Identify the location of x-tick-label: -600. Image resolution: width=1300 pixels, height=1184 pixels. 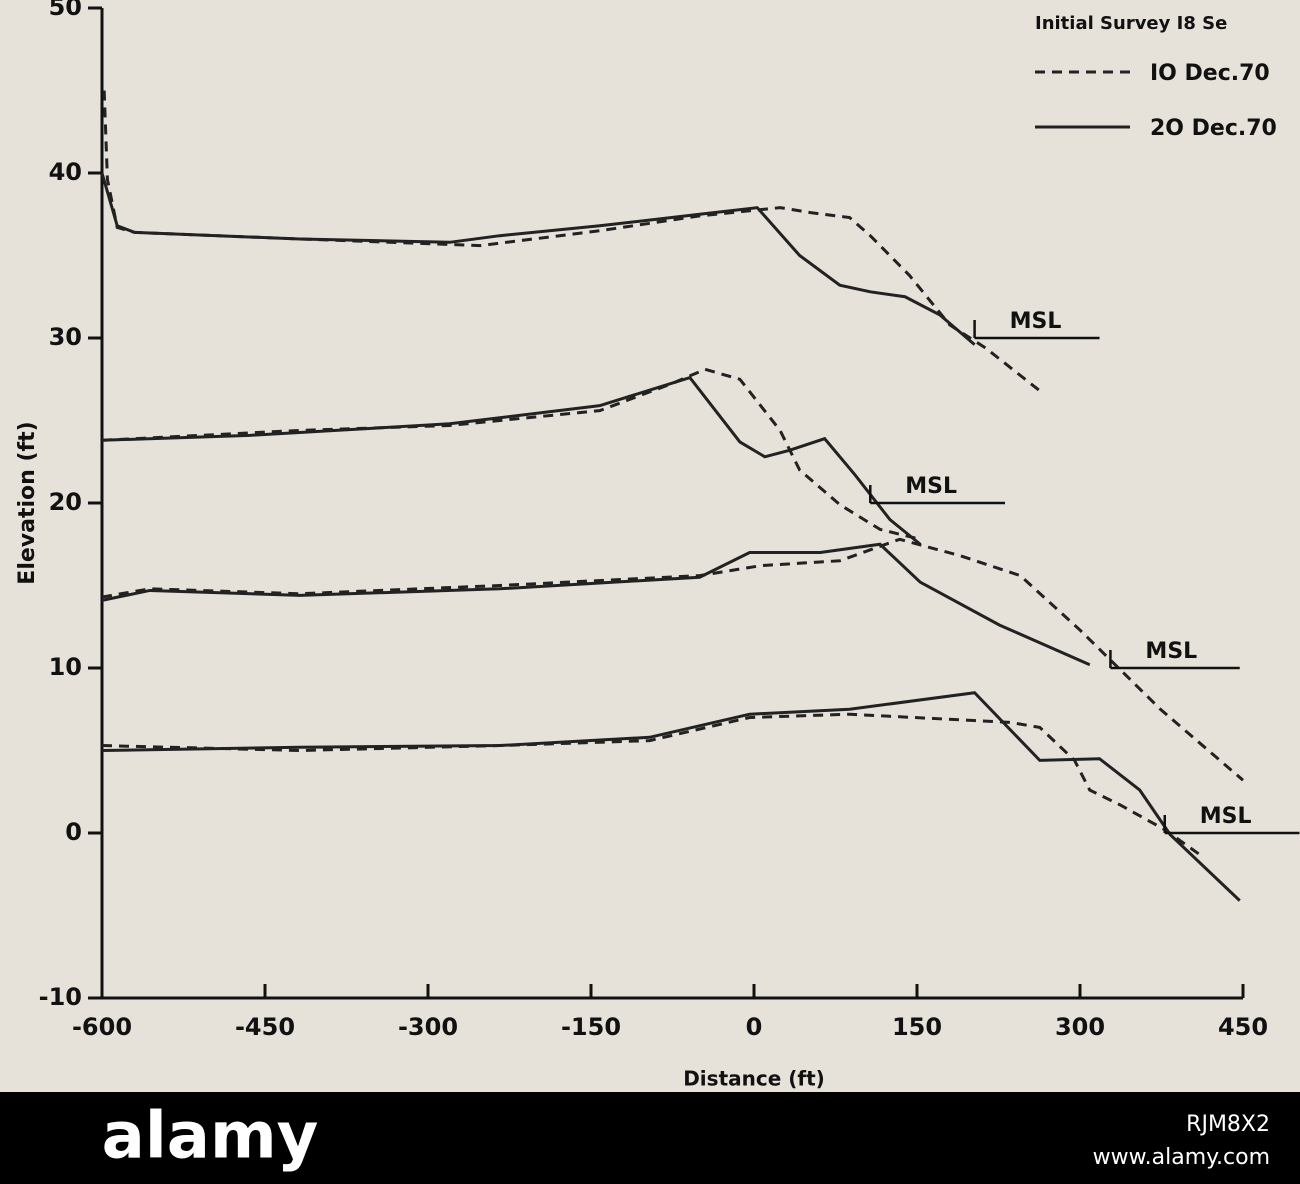
(102, 1027).